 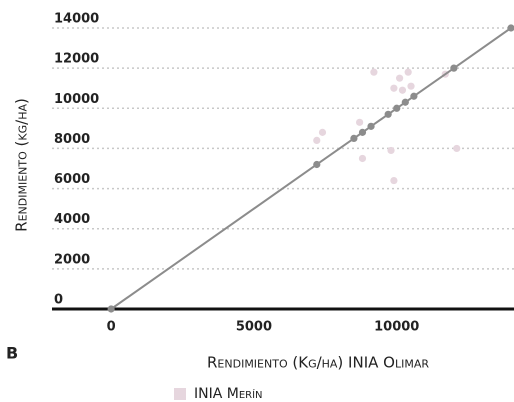 What do you see at coordinates (72, 179) in the screenshot?
I see `y-tick-label: 6000` at bounding box center [72, 179].